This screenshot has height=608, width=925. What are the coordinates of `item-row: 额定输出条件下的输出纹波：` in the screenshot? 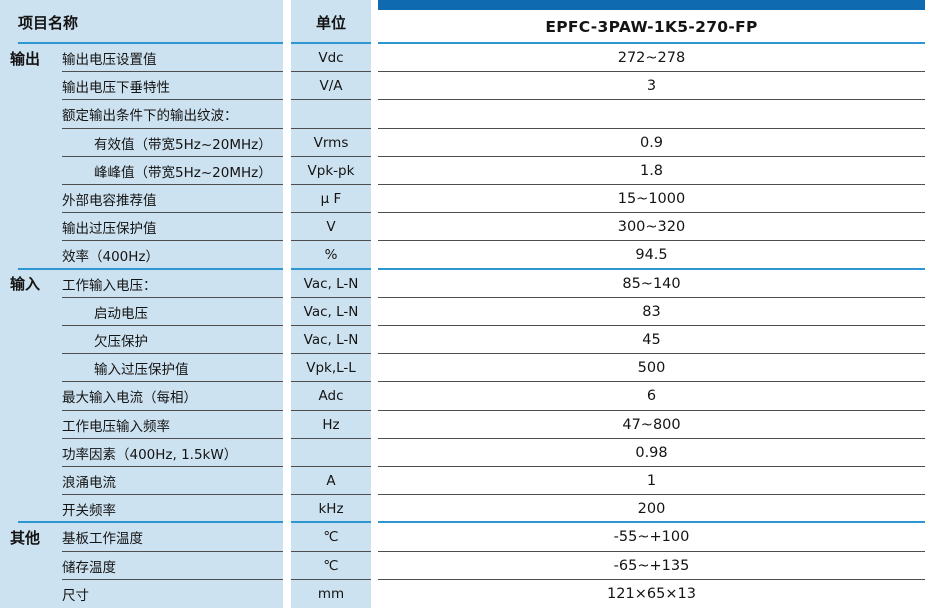 It's located at (141, 114).